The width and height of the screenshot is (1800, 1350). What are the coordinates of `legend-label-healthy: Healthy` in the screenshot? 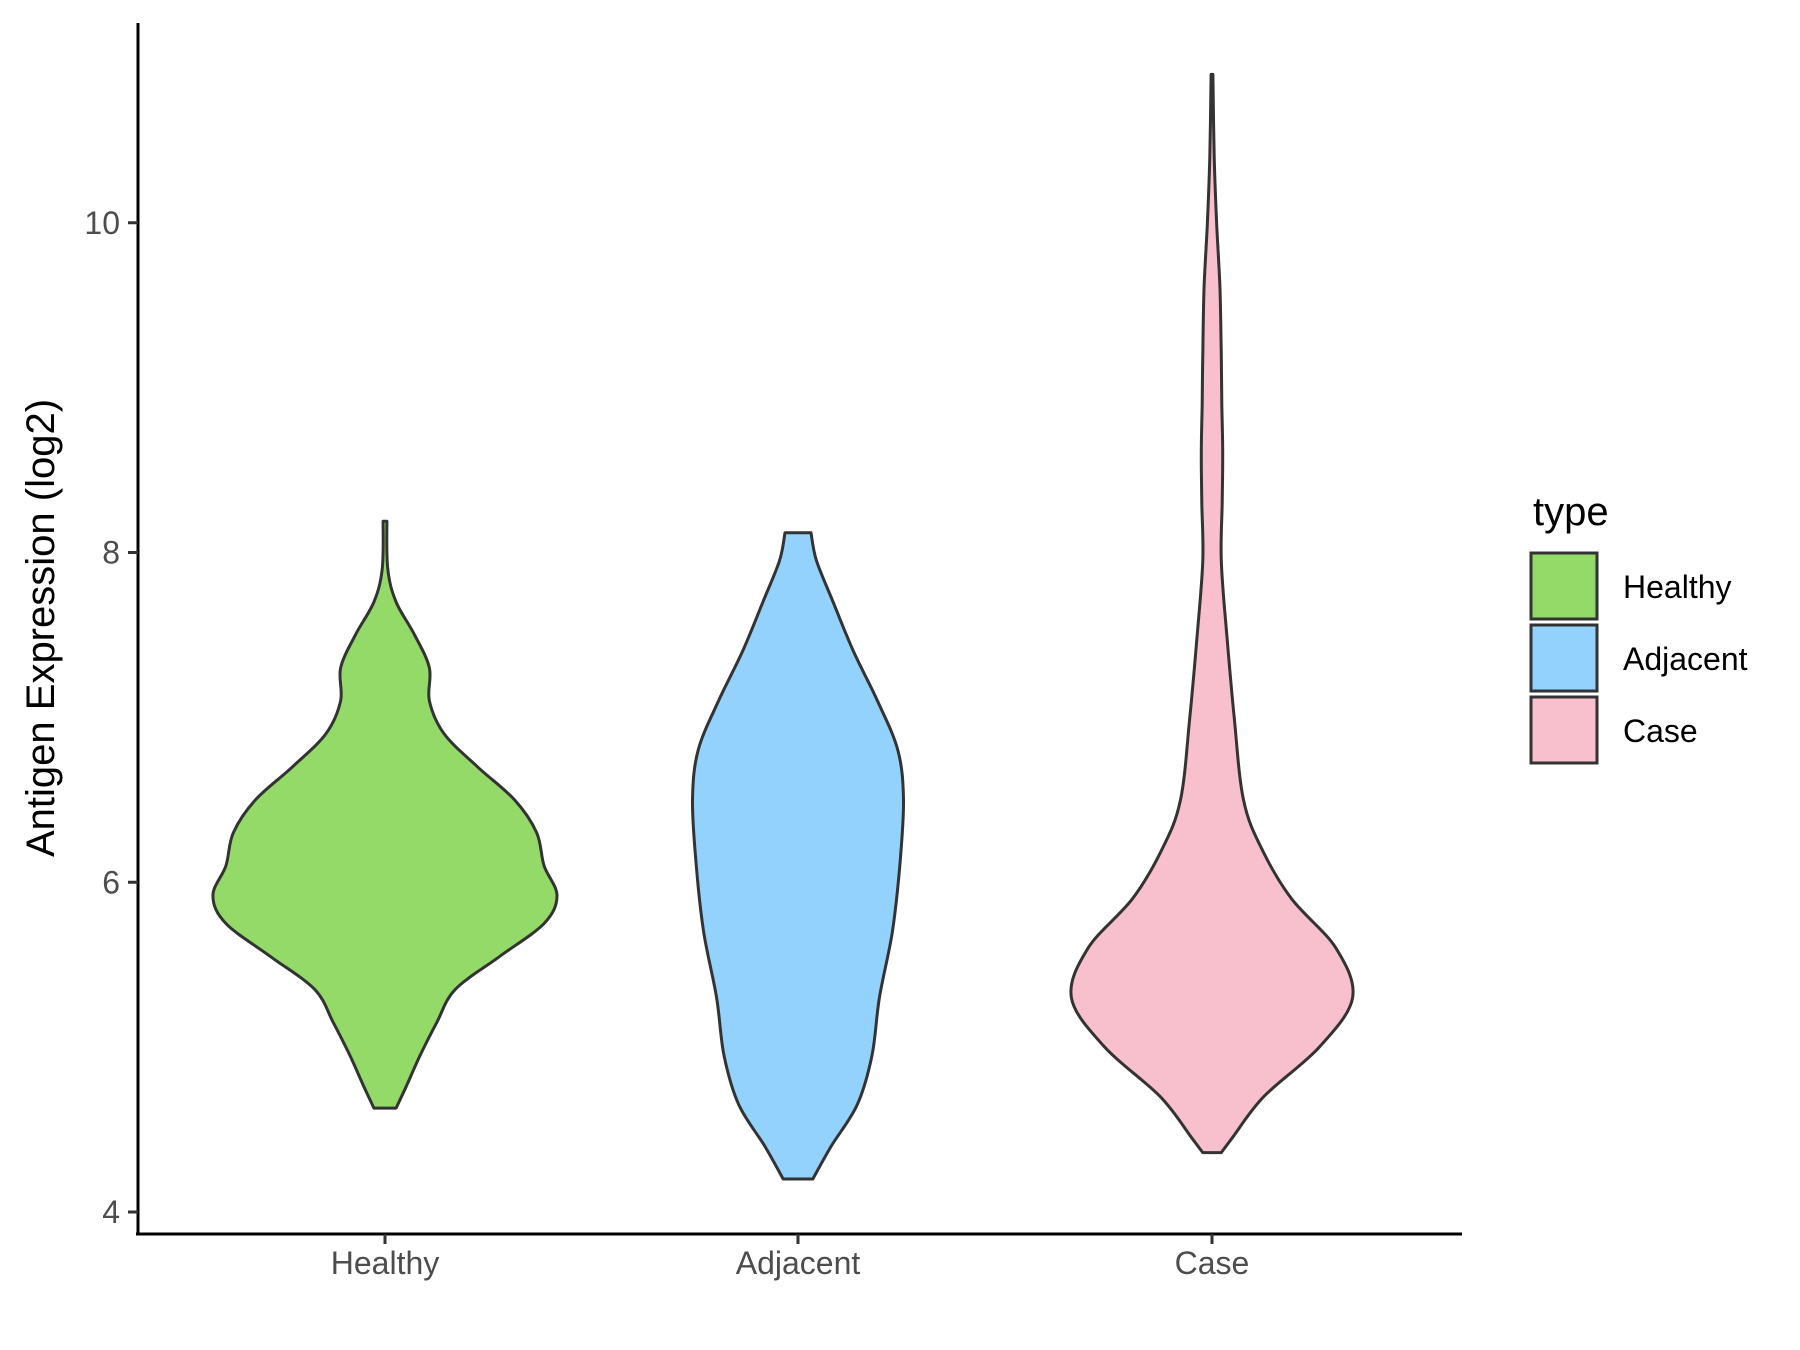 It's located at (1677, 587).